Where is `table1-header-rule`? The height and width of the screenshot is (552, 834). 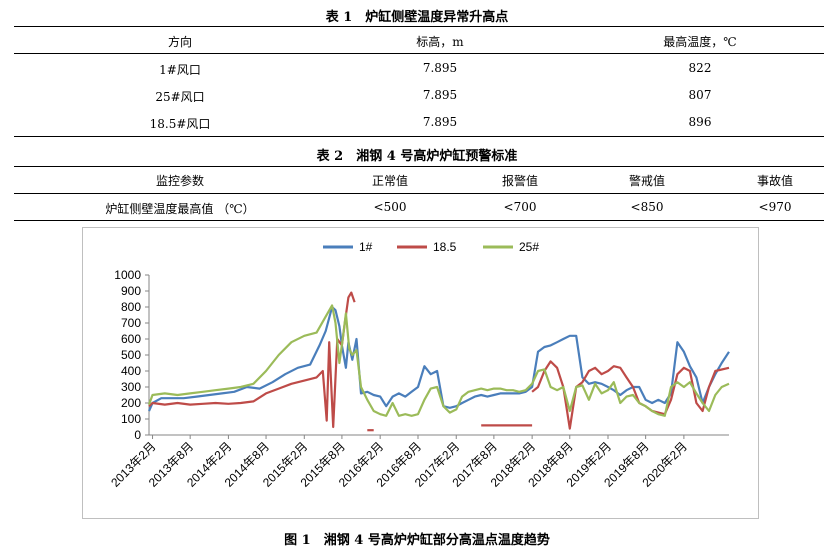
table1-header-rule is located at coordinates (419, 53).